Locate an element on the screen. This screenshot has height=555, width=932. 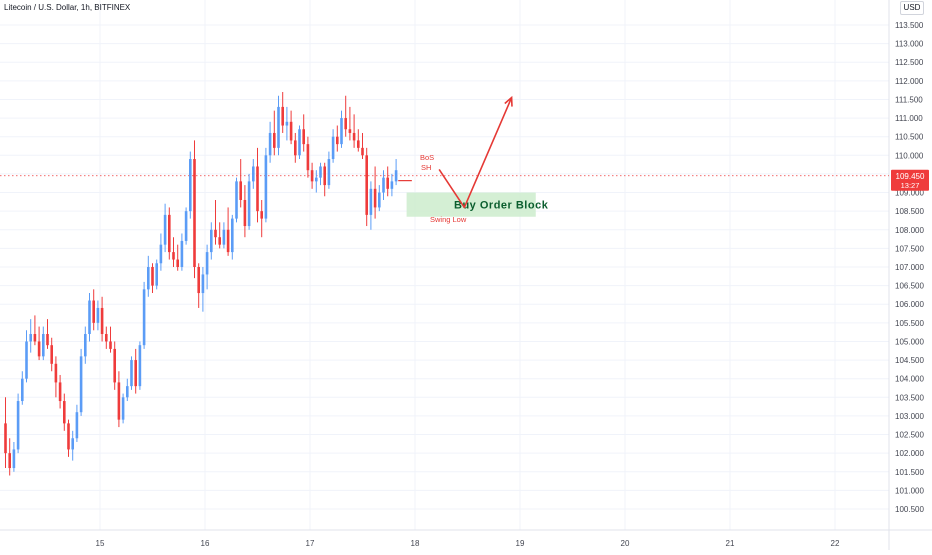
y-tick-label: 109.000 is located at coordinates (909, 193).